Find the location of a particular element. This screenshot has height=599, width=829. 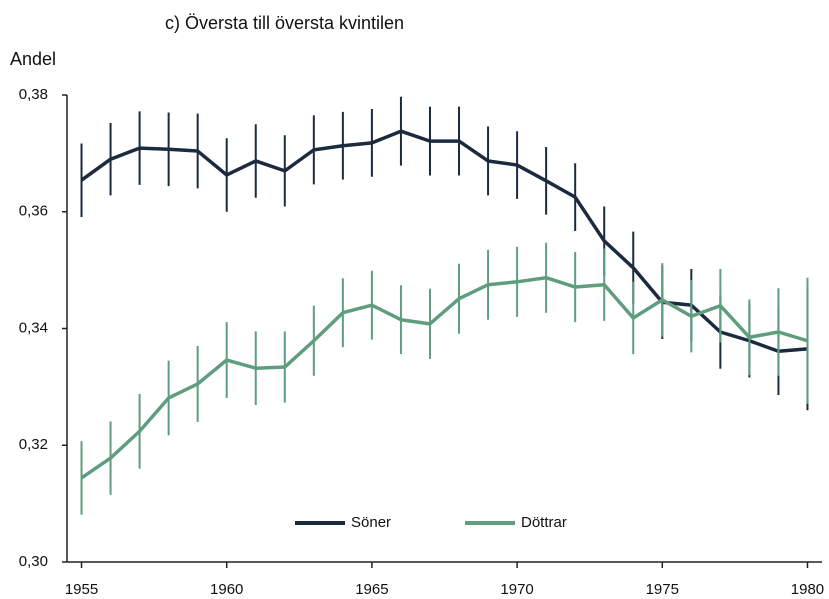

y-tick-label: 0,38 is located at coordinates (33, 94).